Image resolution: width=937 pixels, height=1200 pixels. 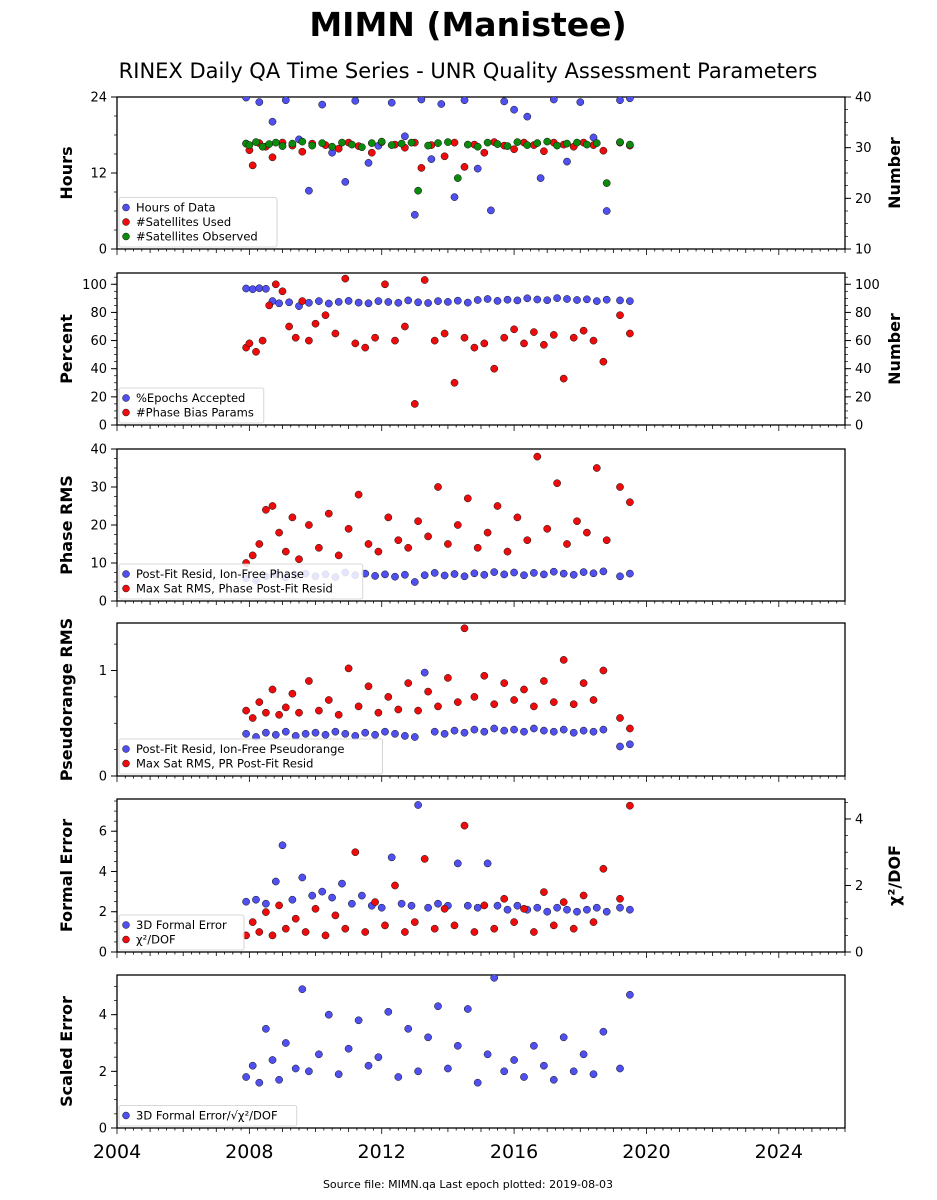 What do you see at coordinates (156, 940) in the screenshot?
I see `legend-label: χ²/DOF` at bounding box center [156, 940].